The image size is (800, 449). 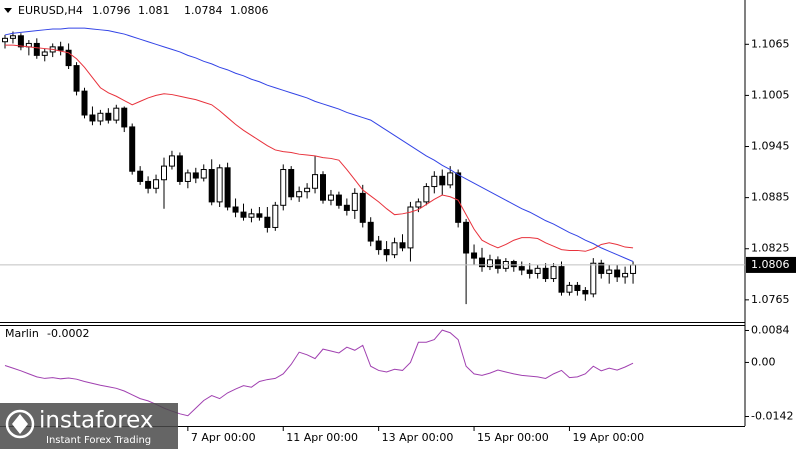 What do you see at coordinates (96, 421) in the screenshot?
I see `watermark-brand: instaforex` at bounding box center [96, 421].